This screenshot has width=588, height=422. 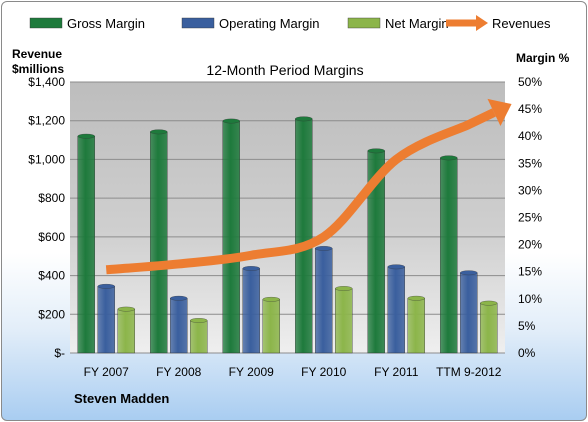 I want to click on right-tick-label: 40%, so click(x=530, y=136).